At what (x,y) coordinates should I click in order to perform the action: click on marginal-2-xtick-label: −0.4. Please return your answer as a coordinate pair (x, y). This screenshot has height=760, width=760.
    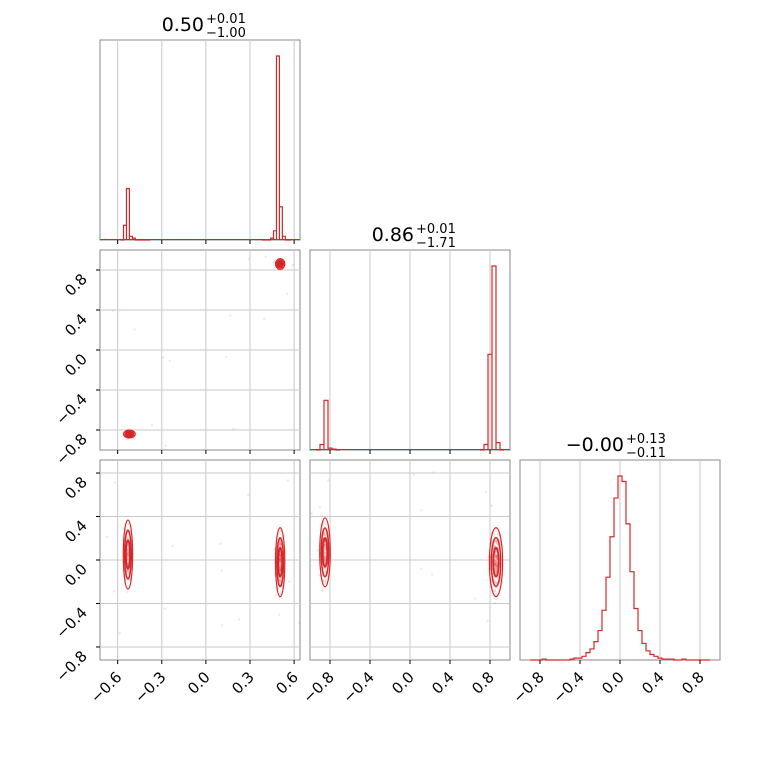
    Looking at the image, I should click on (358, 687).